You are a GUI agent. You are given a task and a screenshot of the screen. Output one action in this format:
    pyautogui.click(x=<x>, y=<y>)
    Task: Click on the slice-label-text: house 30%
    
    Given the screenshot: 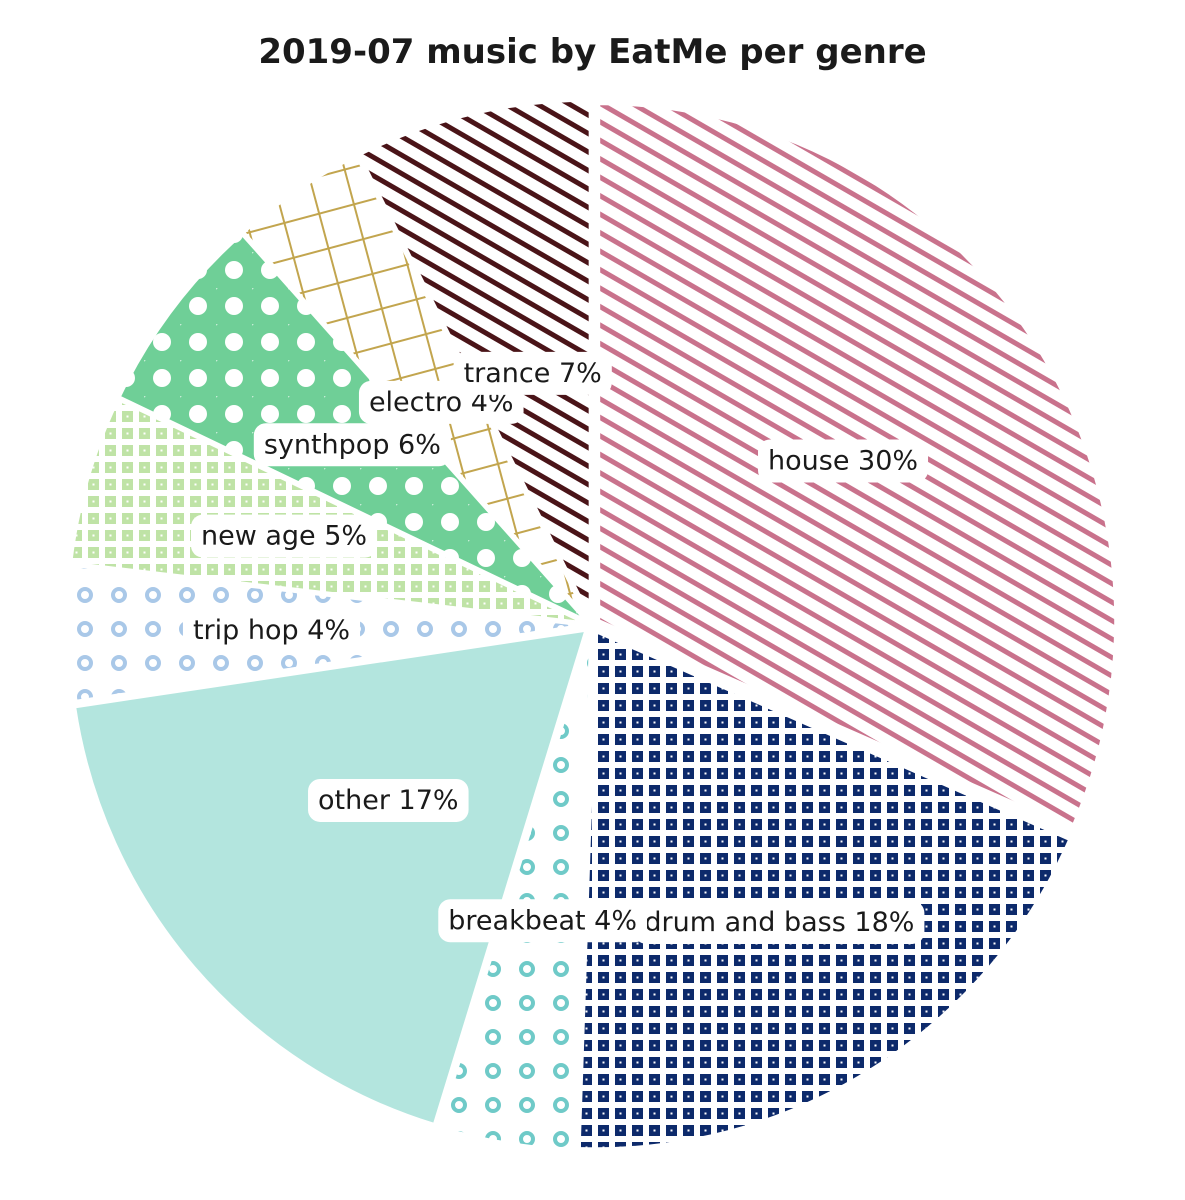 What is the action you would take?
    pyautogui.click(x=843, y=460)
    